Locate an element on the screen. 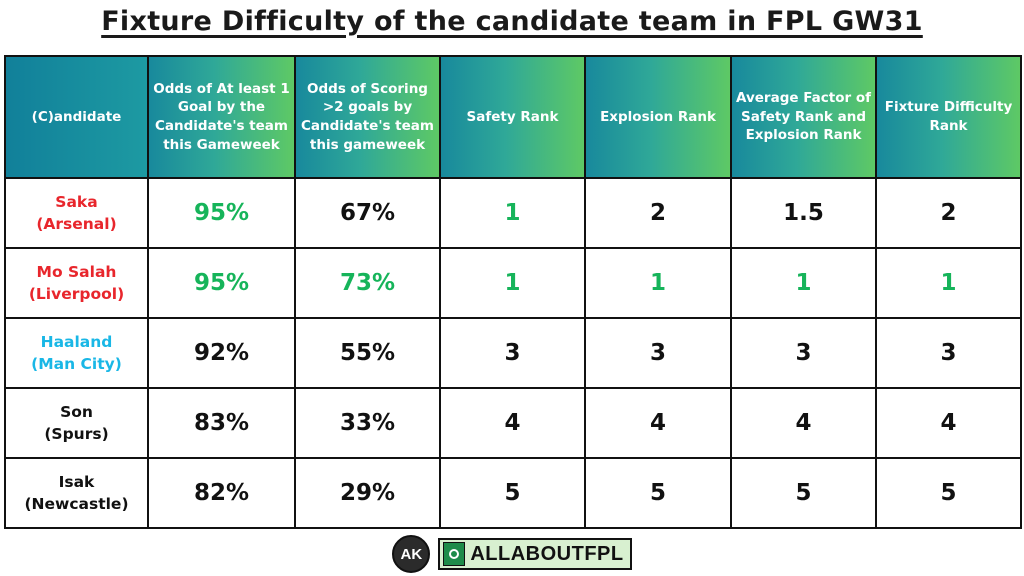  fixture-difficulty-cell: 3 is located at coordinates (948, 353).